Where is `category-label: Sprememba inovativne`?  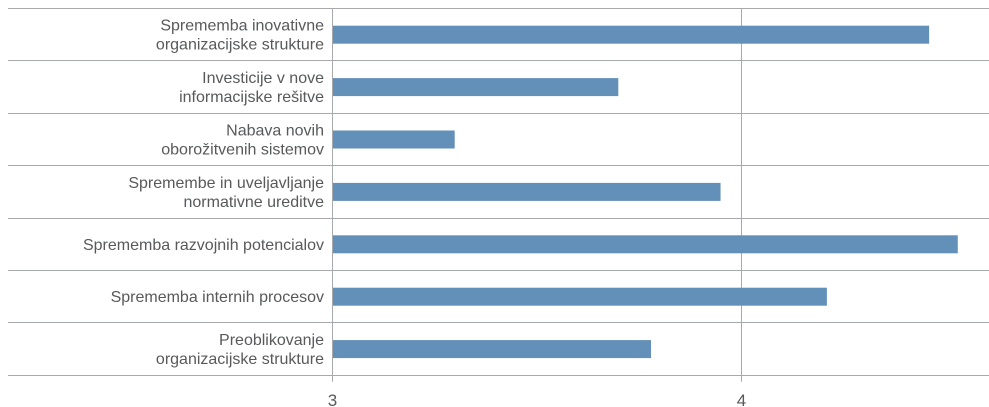 category-label: Sprememba inovativne is located at coordinates (242, 26).